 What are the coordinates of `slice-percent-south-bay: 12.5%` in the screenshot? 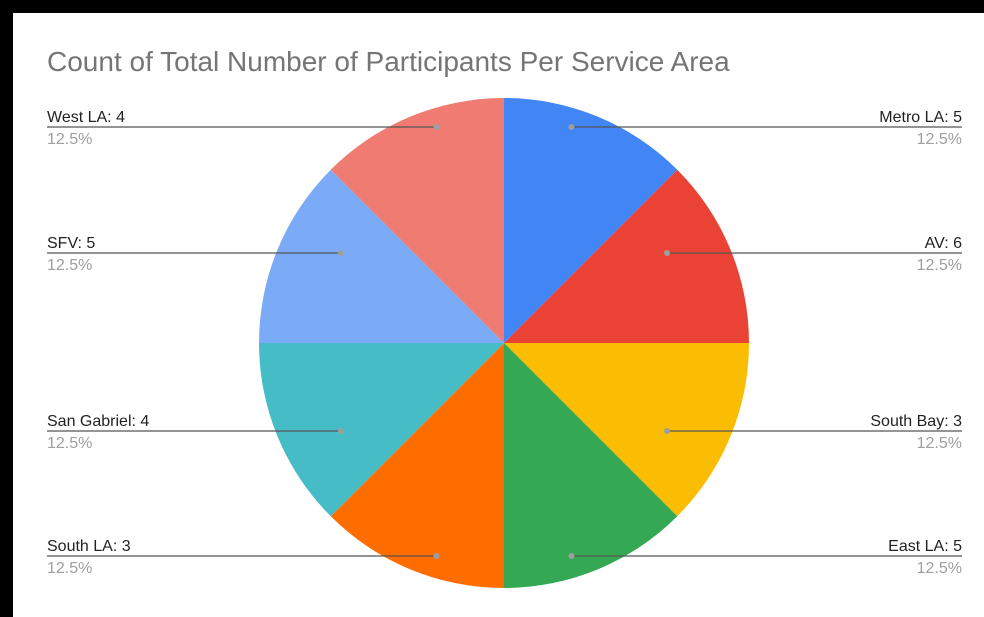 It's located at (939, 443).